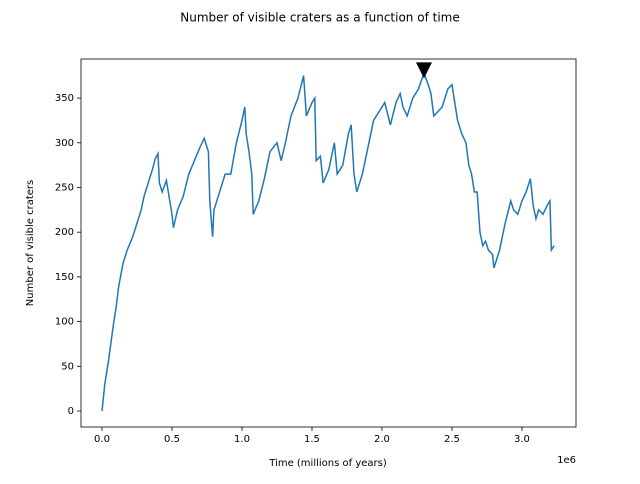 The width and height of the screenshot is (640, 484). Describe the element at coordinates (382, 439) in the screenshot. I see `x-tick-label: 2.0` at that location.